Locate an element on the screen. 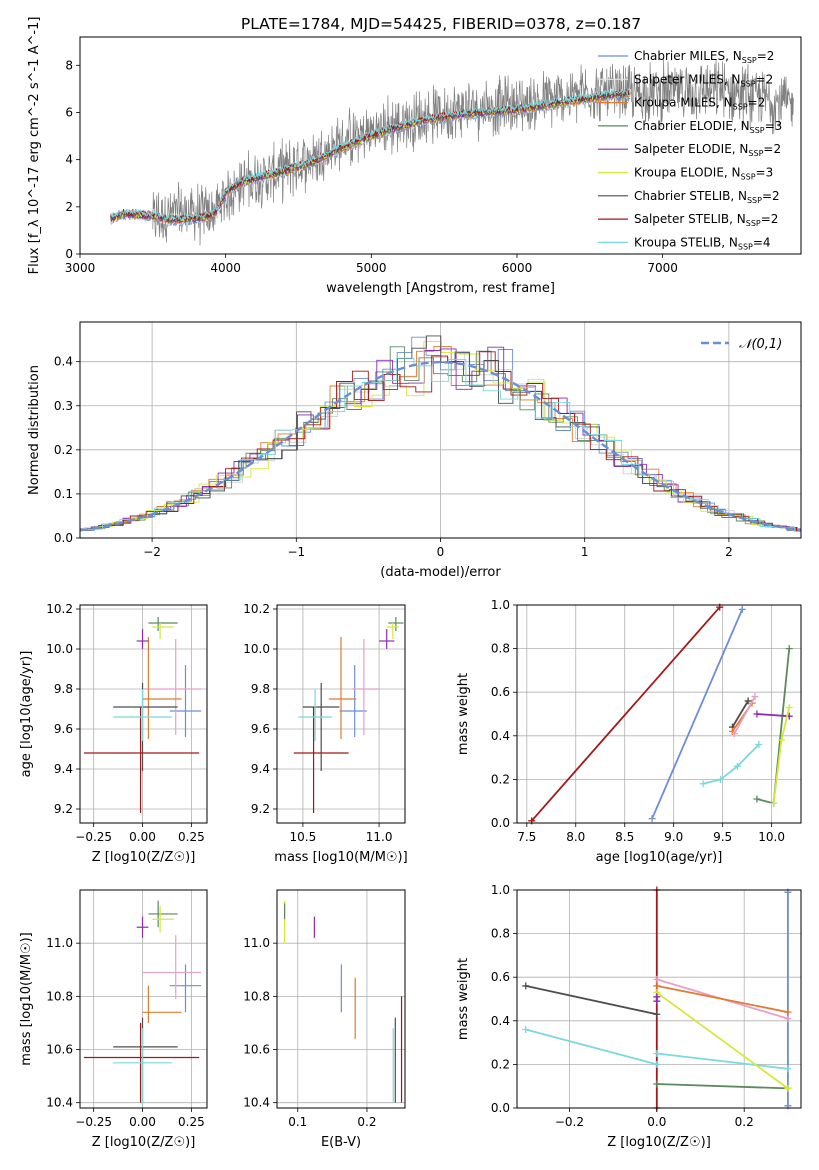 The image size is (819, 1170). x-axis-label: wavelength [Angstrom, rest frame] is located at coordinates (440, 288).